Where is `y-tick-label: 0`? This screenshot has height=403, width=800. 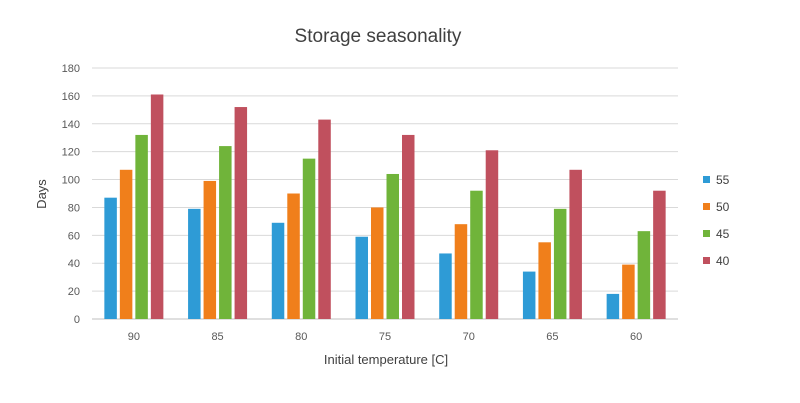 y-tick-label: 0 is located at coordinates (77, 320).